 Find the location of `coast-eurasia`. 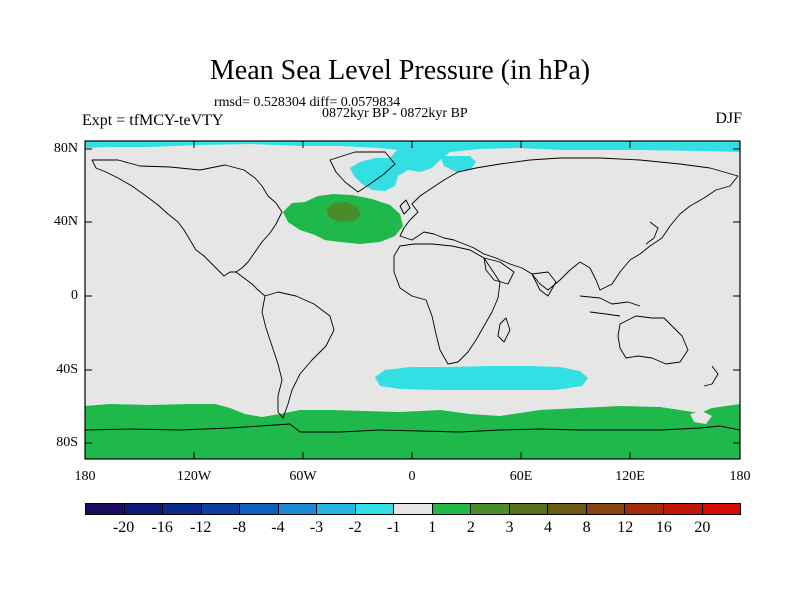

coast-eurasia is located at coordinates (569, 224).